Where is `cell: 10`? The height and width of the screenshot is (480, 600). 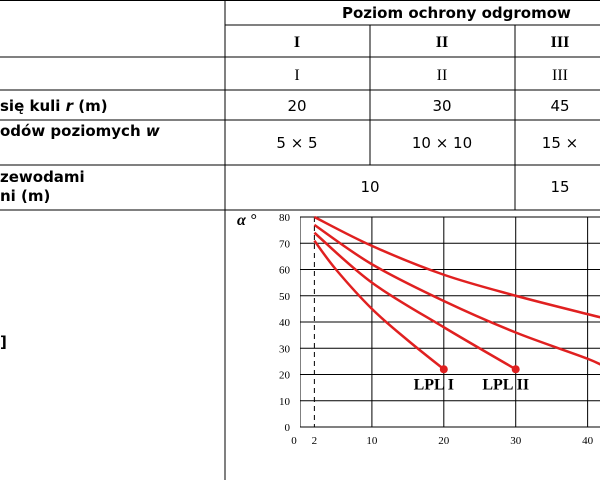 cell: 10 is located at coordinates (369, 187).